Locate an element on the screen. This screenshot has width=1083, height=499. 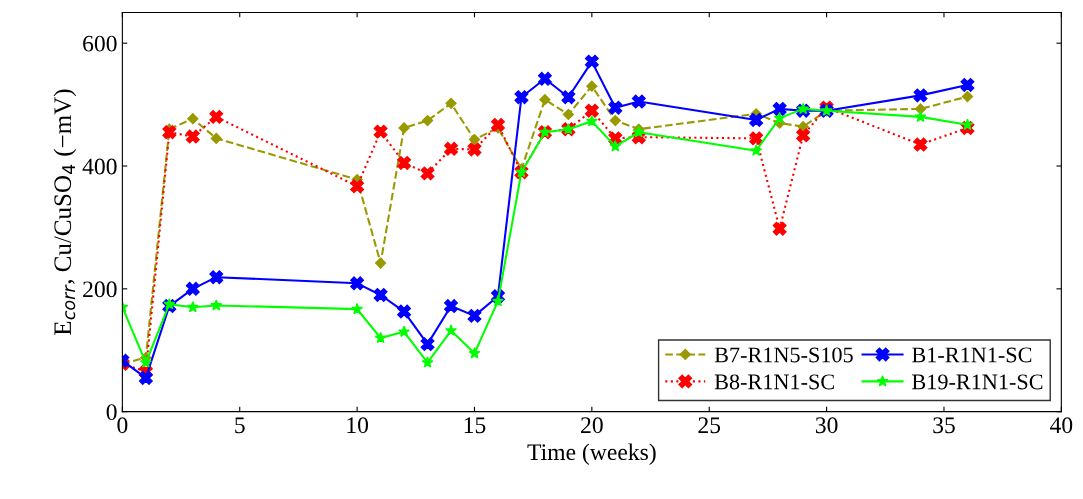
x-tick-label: 10 is located at coordinates (358, 425).